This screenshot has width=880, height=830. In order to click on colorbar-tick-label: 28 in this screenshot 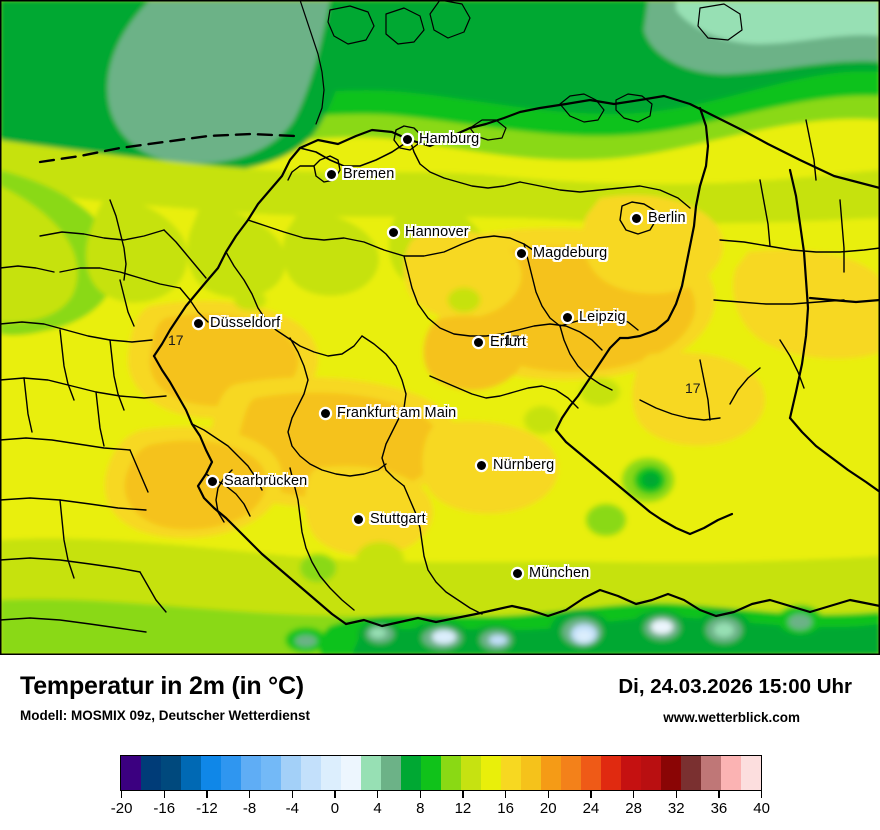, I will do `click(633, 808)`.